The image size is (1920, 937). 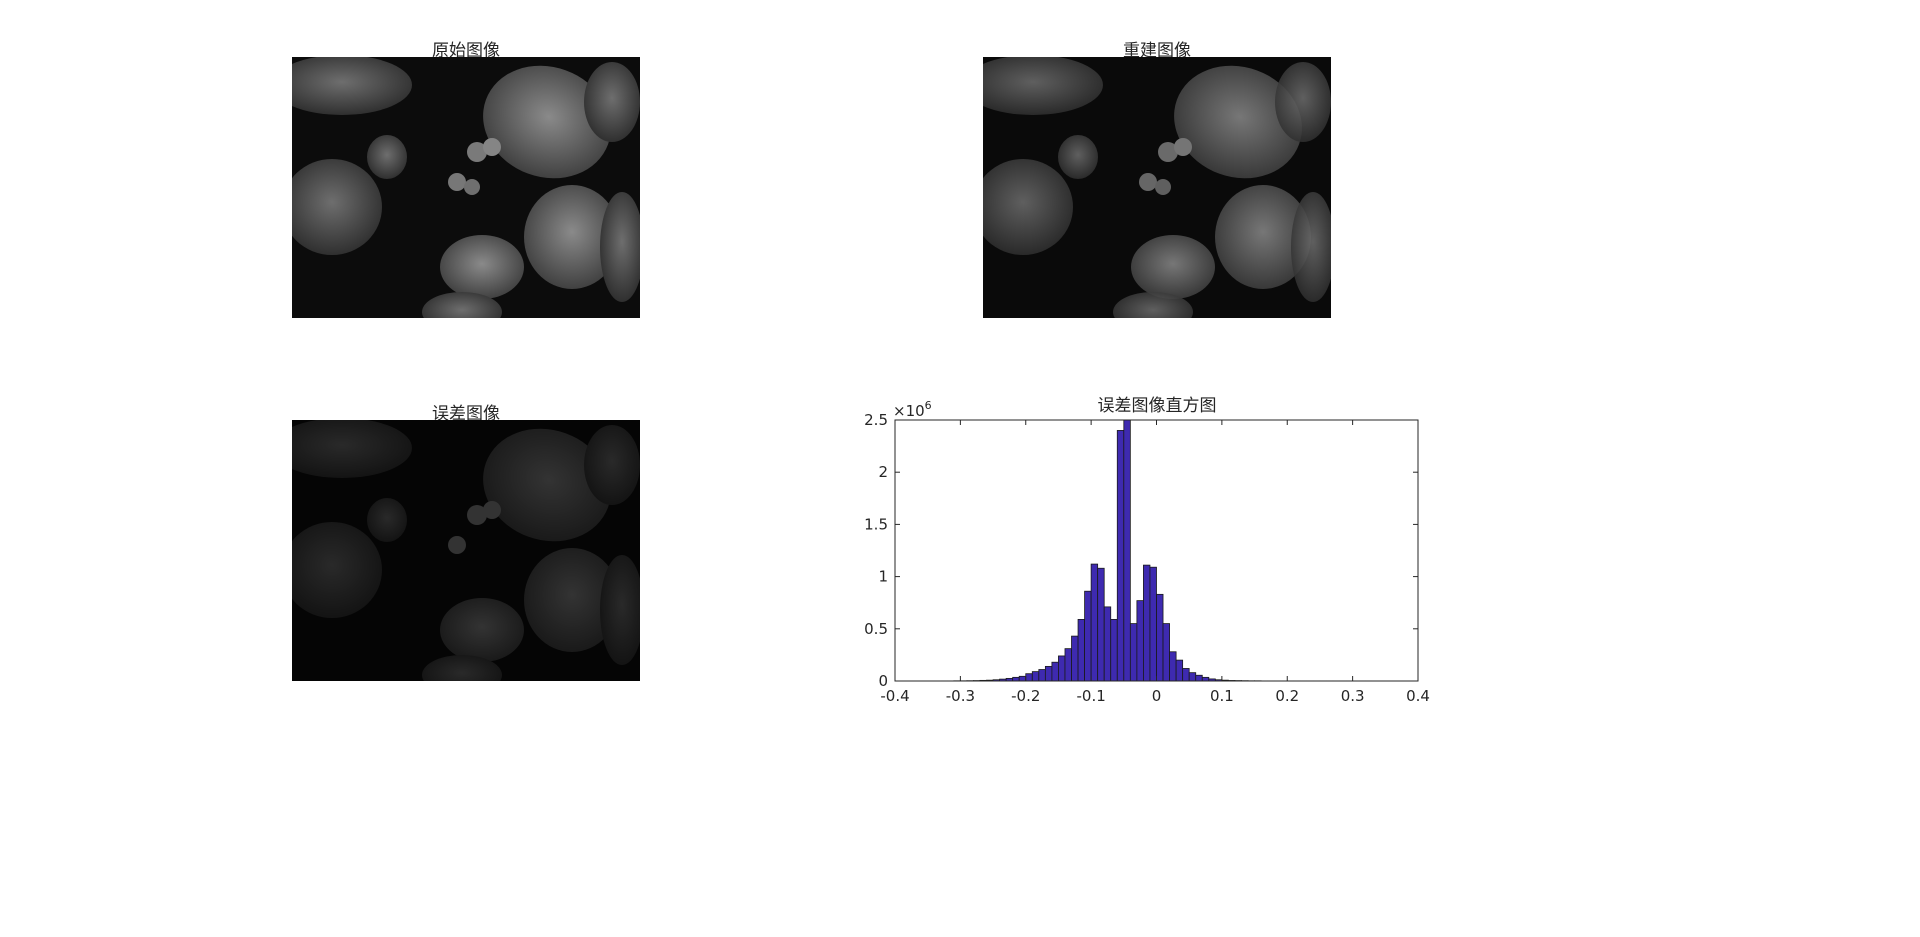 What do you see at coordinates (960, 696) in the screenshot?
I see `x-tick-label: -0.3` at bounding box center [960, 696].